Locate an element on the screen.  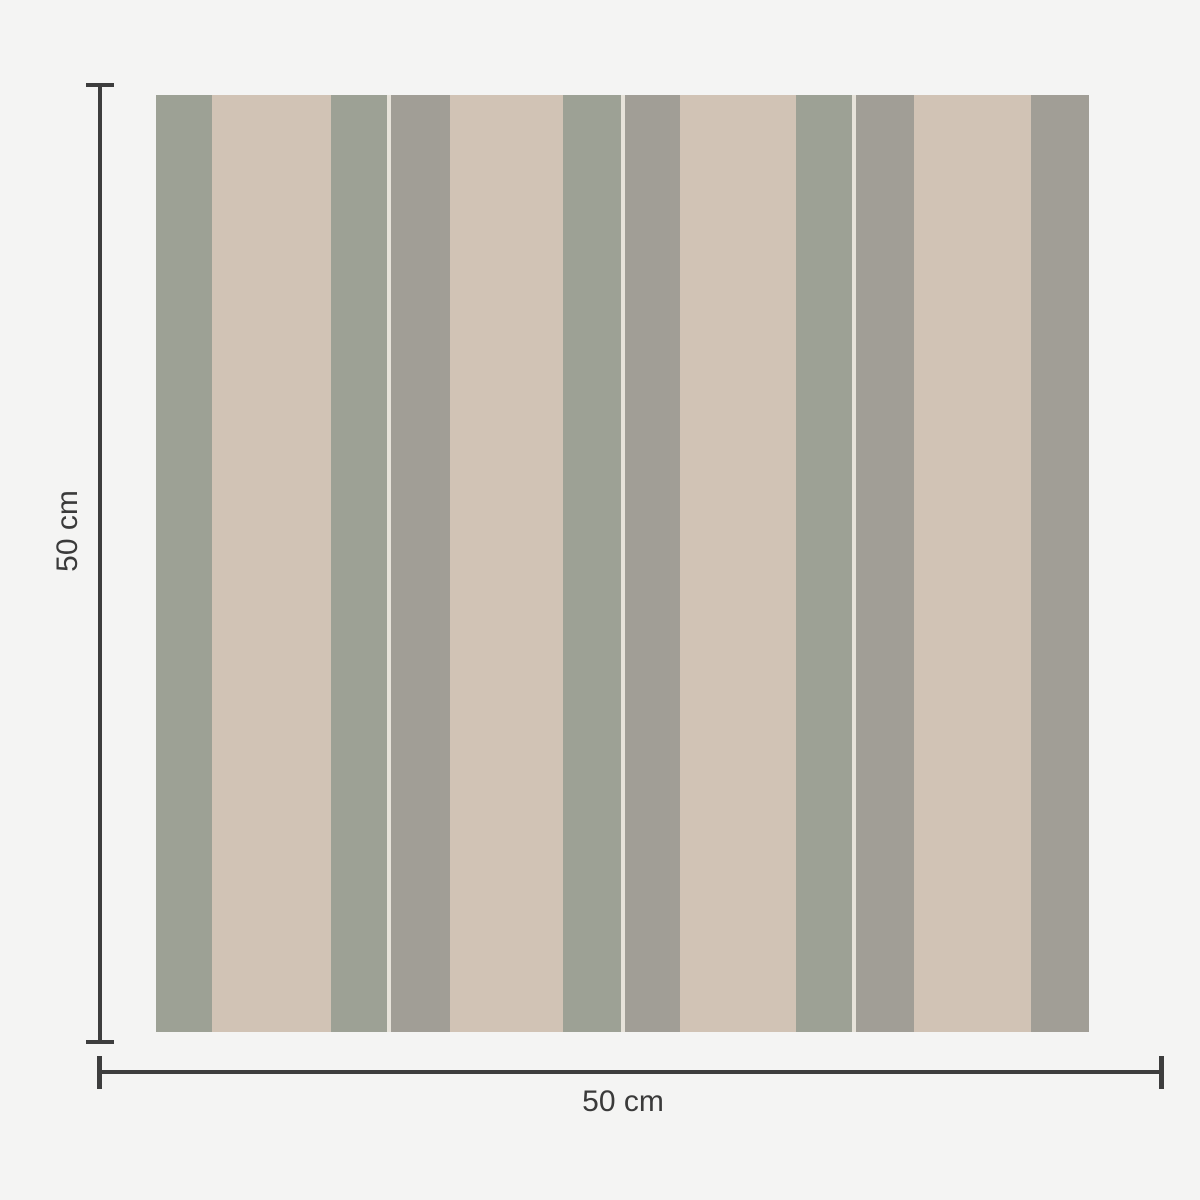
horizontal-dimension-line is located at coordinates (631, 1072).